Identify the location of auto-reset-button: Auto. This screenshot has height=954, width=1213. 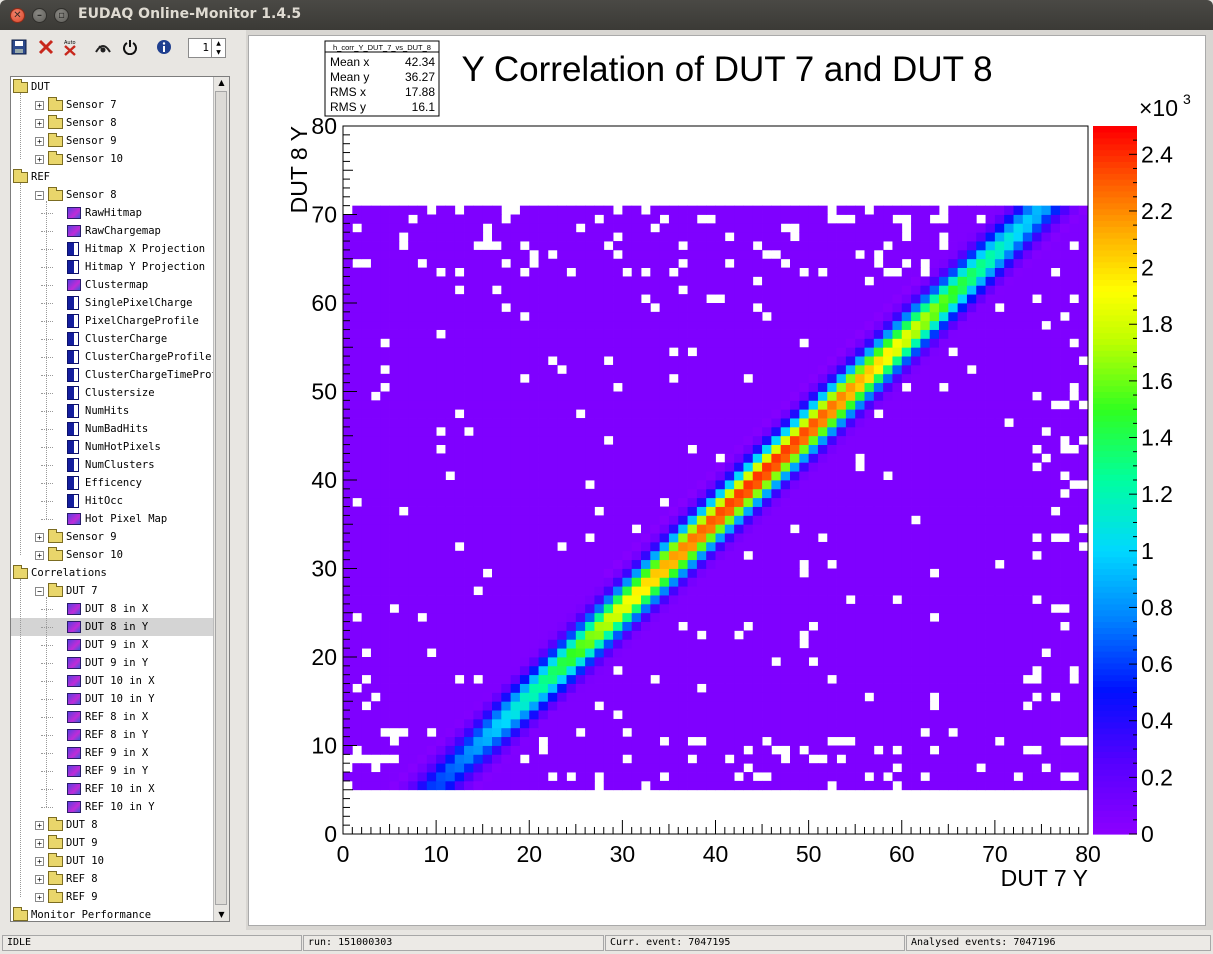
(70, 47).